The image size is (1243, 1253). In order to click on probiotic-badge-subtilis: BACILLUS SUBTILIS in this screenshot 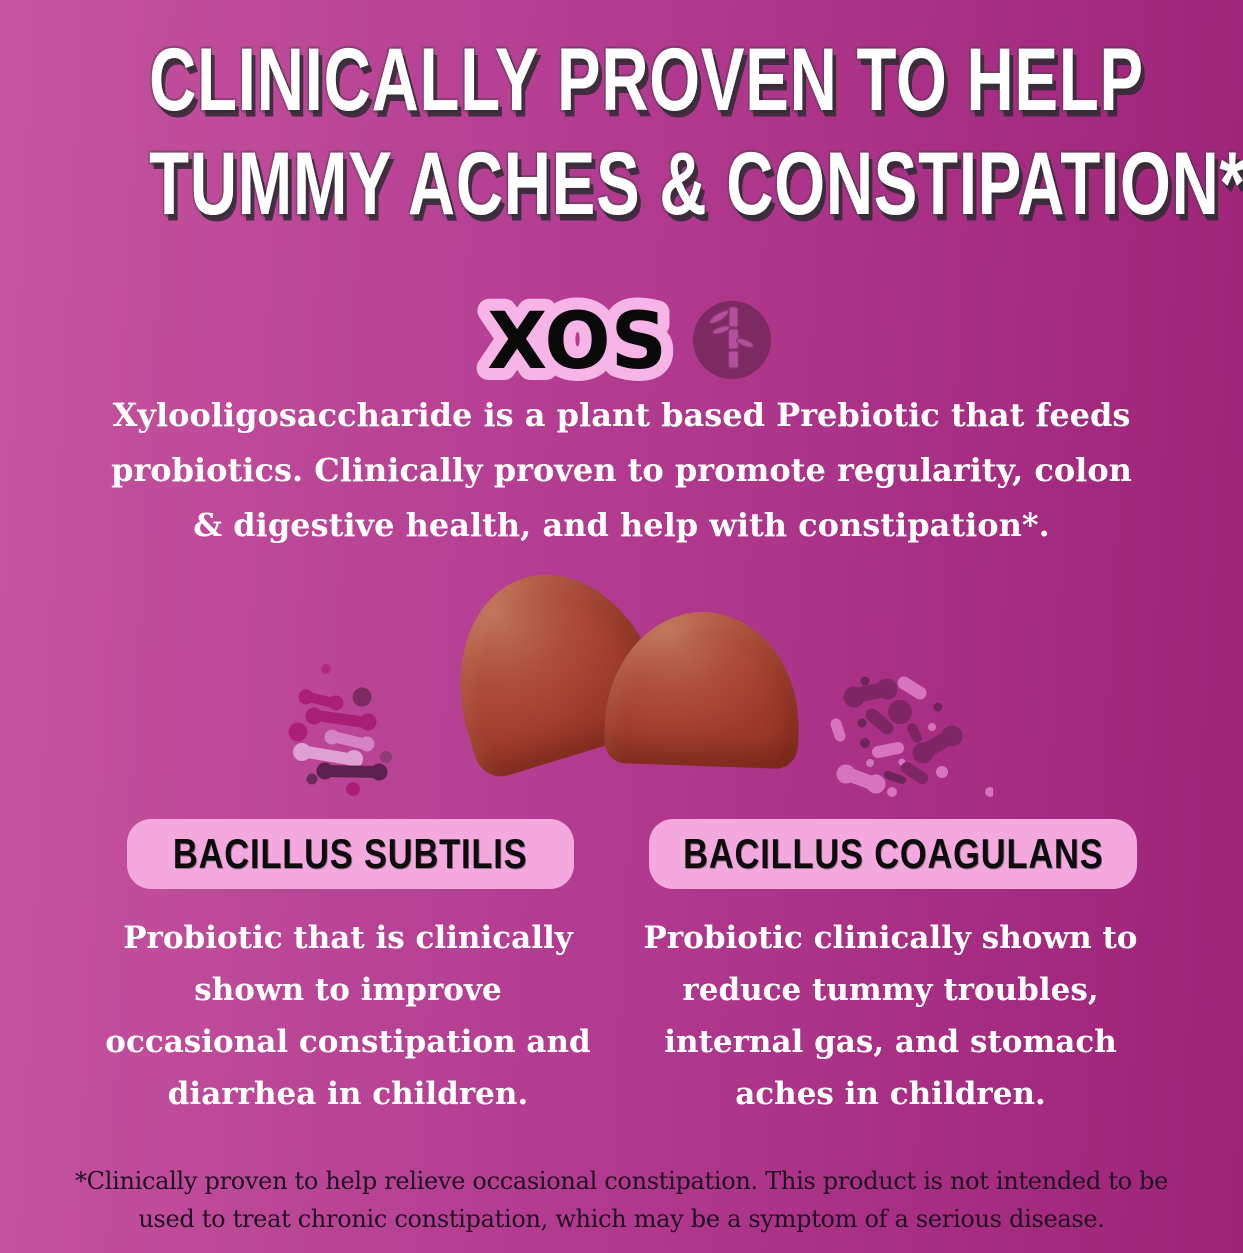, I will do `click(350, 854)`.